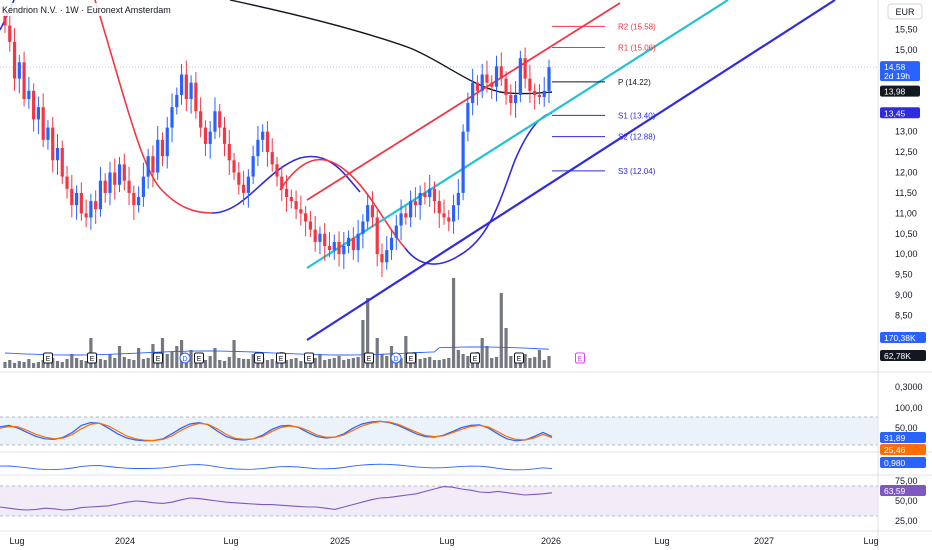 The image size is (932, 550). What do you see at coordinates (439, 501) in the screenshot?
I see `rsi-pane-bg` at bounding box center [439, 501].